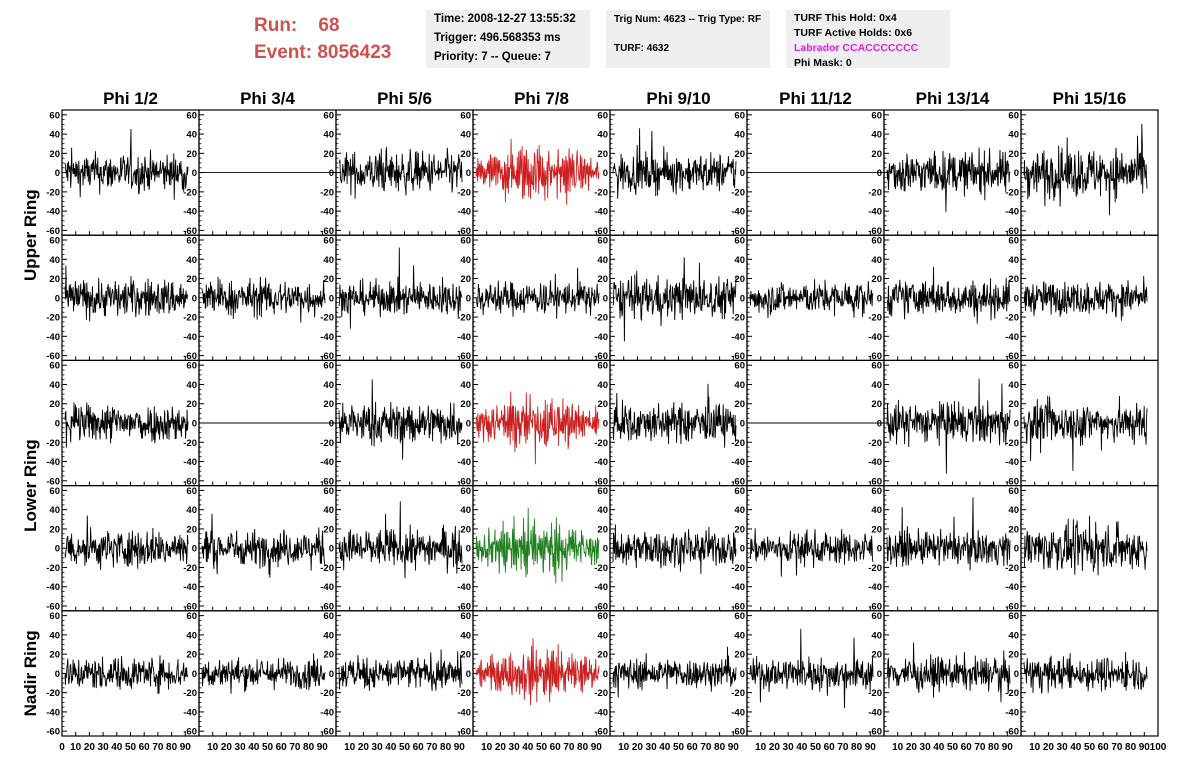 The image size is (1196, 772). Describe the element at coordinates (104, 747) in the screenshot. I see `x-tick-label: 30` at that location.